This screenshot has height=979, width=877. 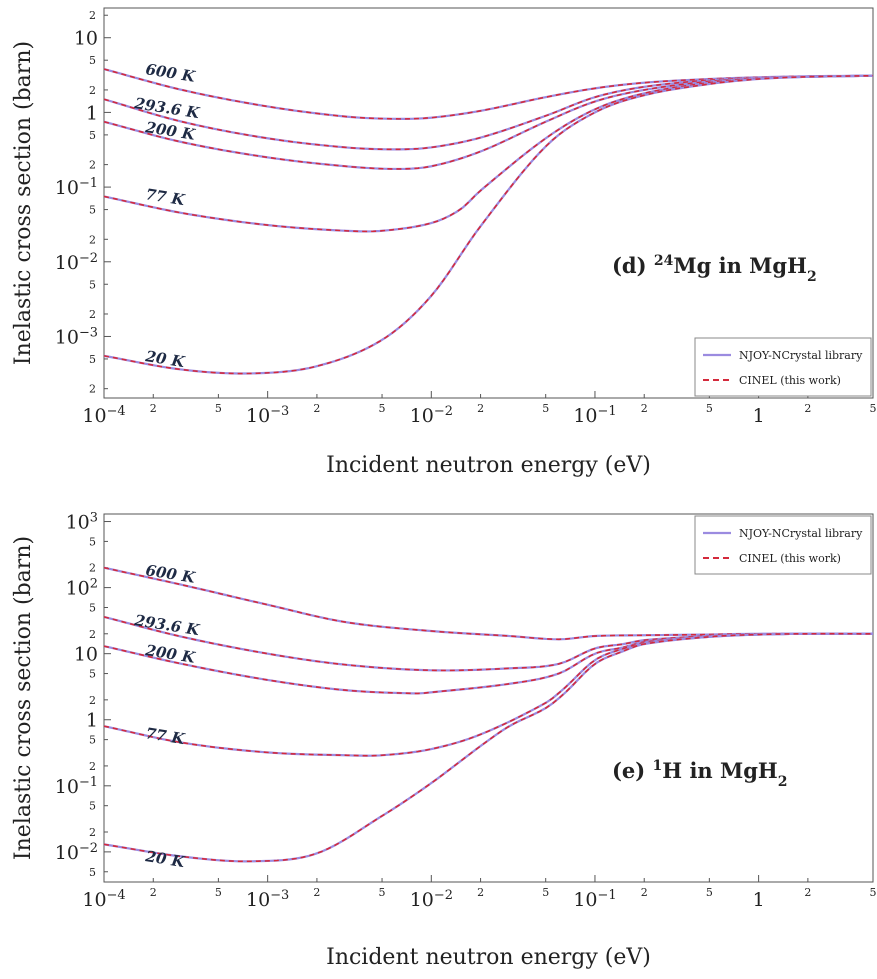 I want to click on series-label: 600 K, so click(x=170, y=574).